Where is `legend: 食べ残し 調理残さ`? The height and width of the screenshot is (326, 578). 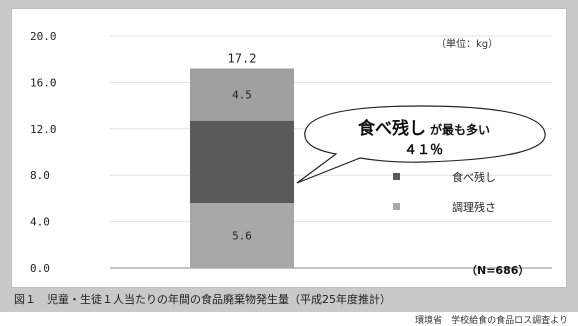
legend: 食べ残し 調理残さ is located at coordinates (444, 192).